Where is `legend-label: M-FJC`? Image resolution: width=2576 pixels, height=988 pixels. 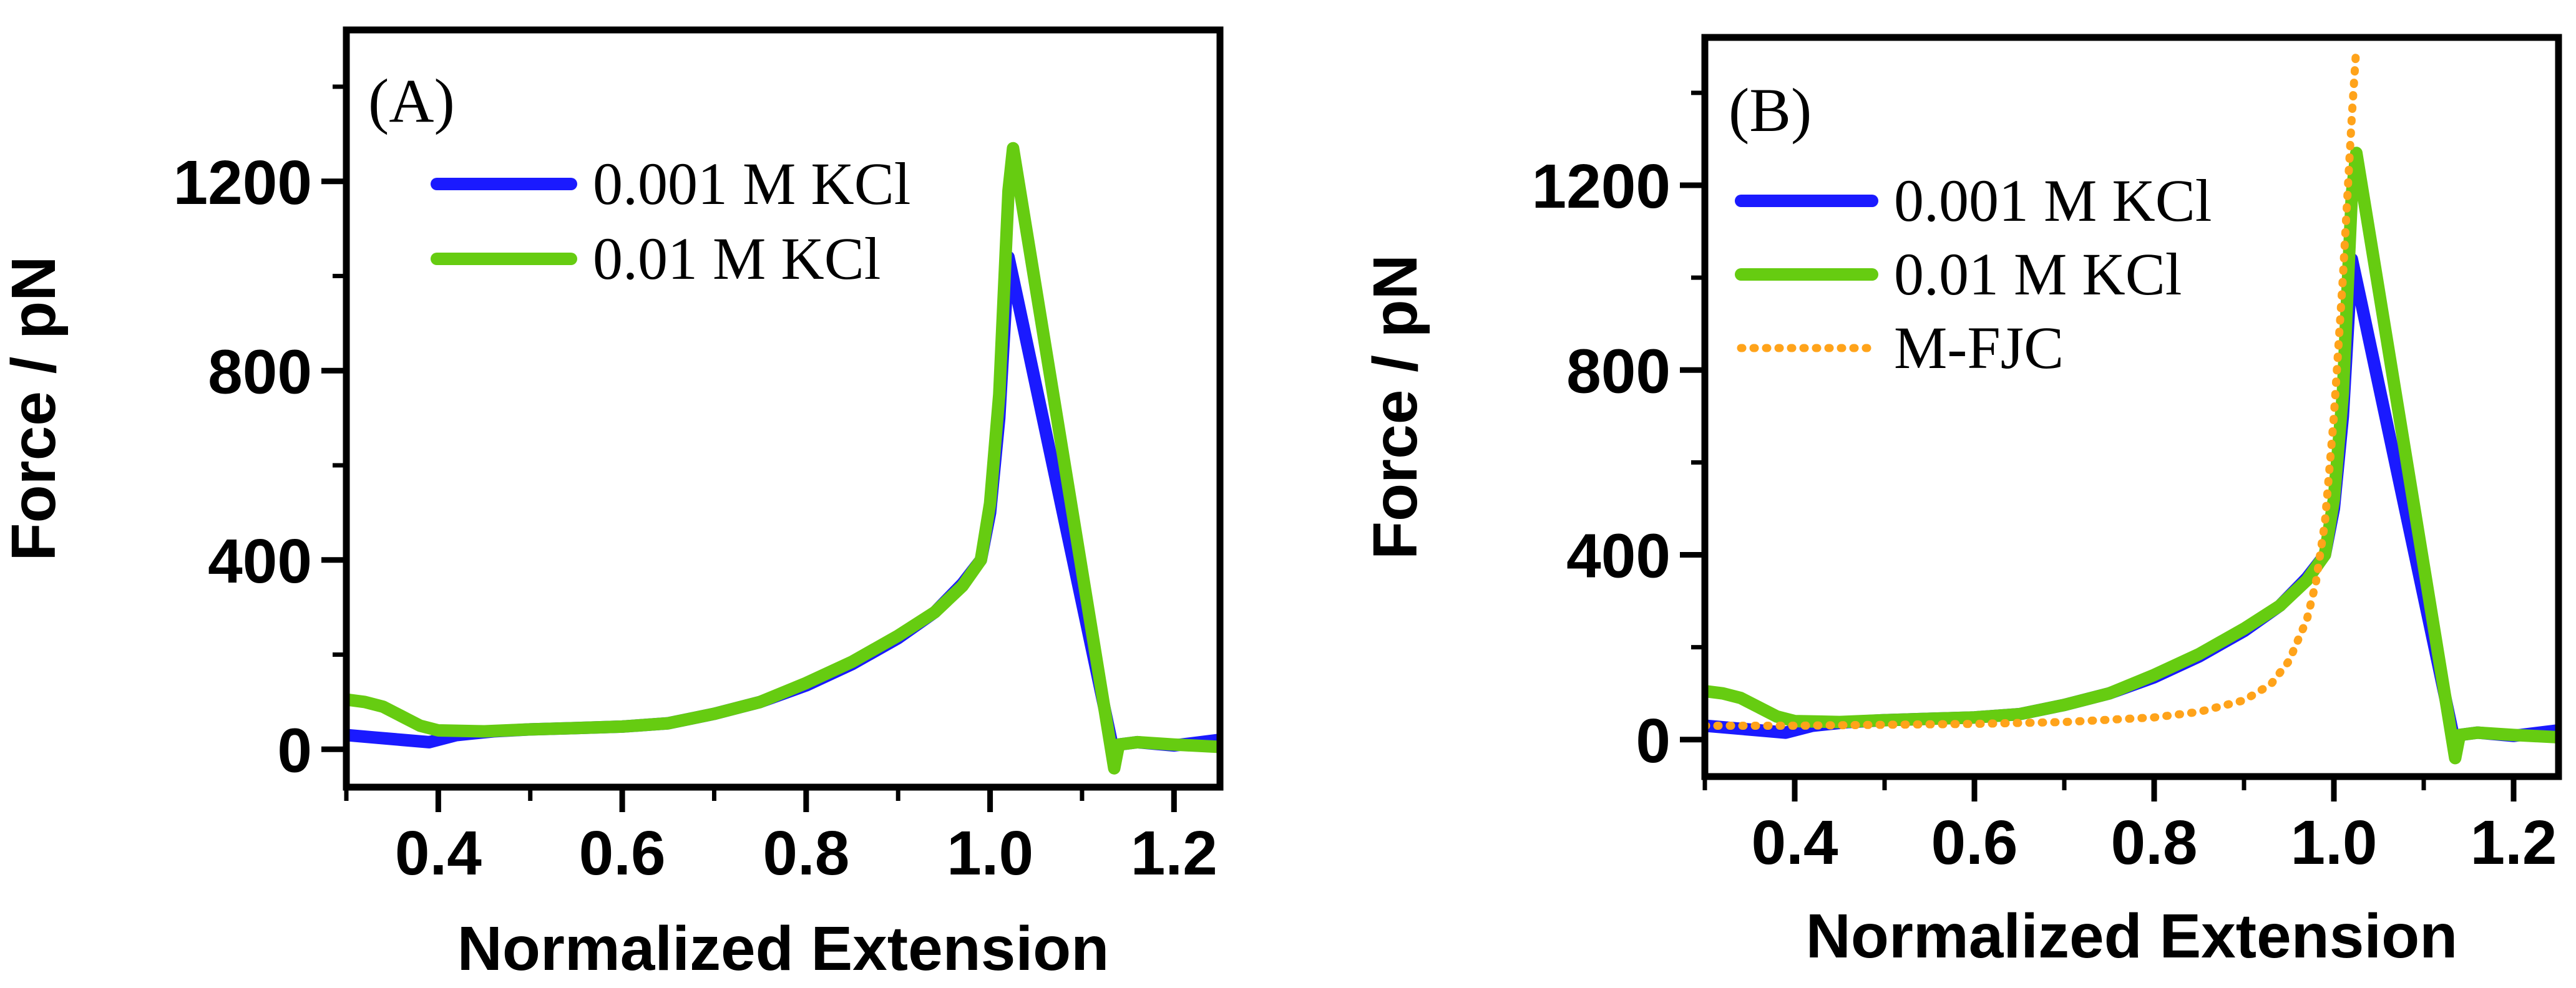
legend-label: M-FJC is located at coordinates (1979, 347).